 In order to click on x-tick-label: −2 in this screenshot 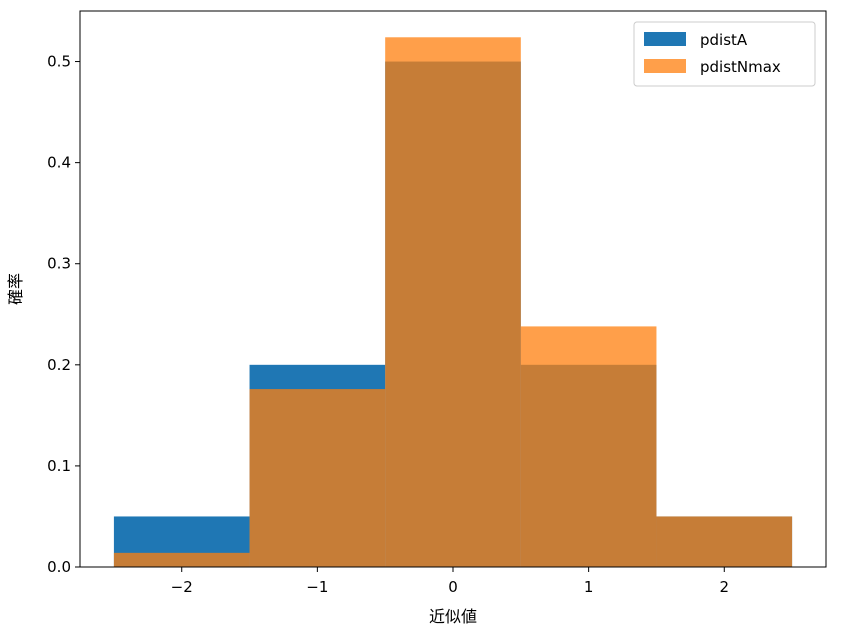, I will do `click(182, 587)`.